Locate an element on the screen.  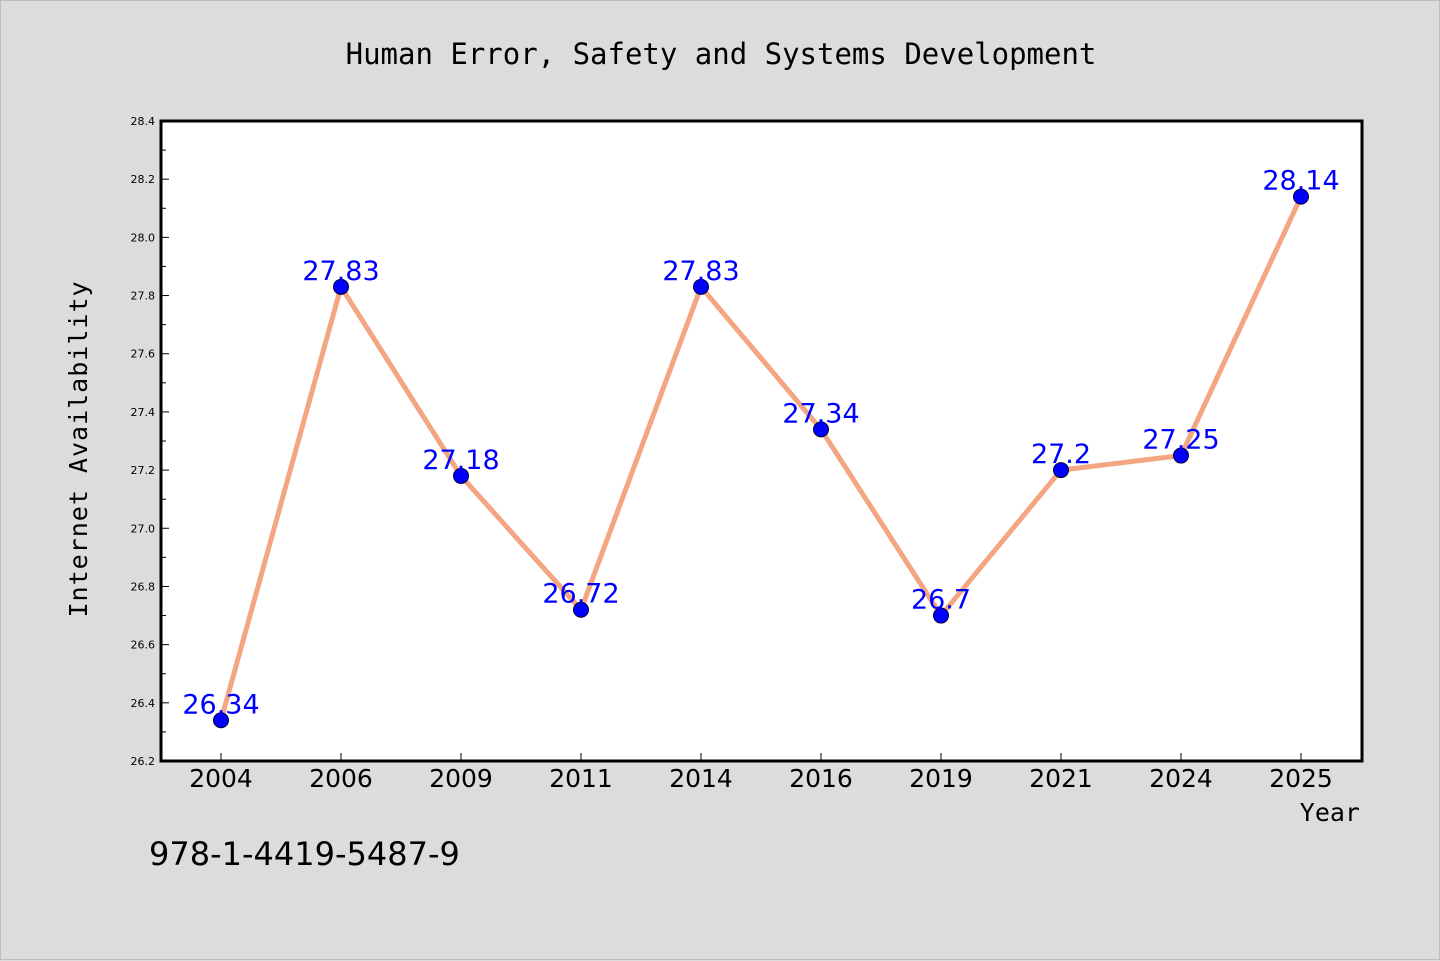
y-tick-label: 27.2 is located at coordinates (143, 470).